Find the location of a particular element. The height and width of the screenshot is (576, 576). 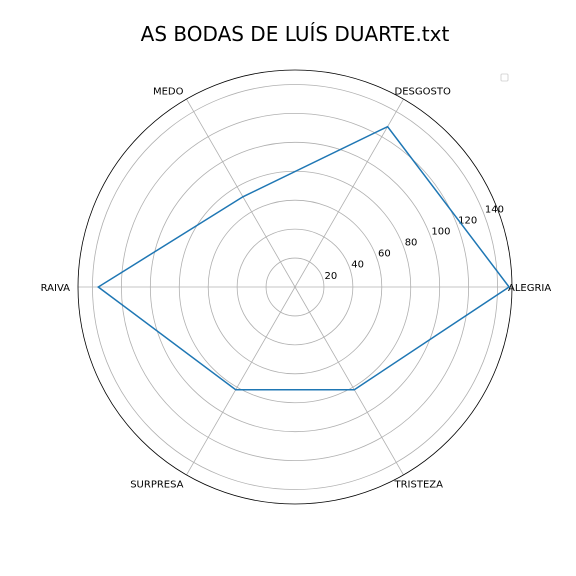

category-label: RAIVA is located at coordinates (56, 288).